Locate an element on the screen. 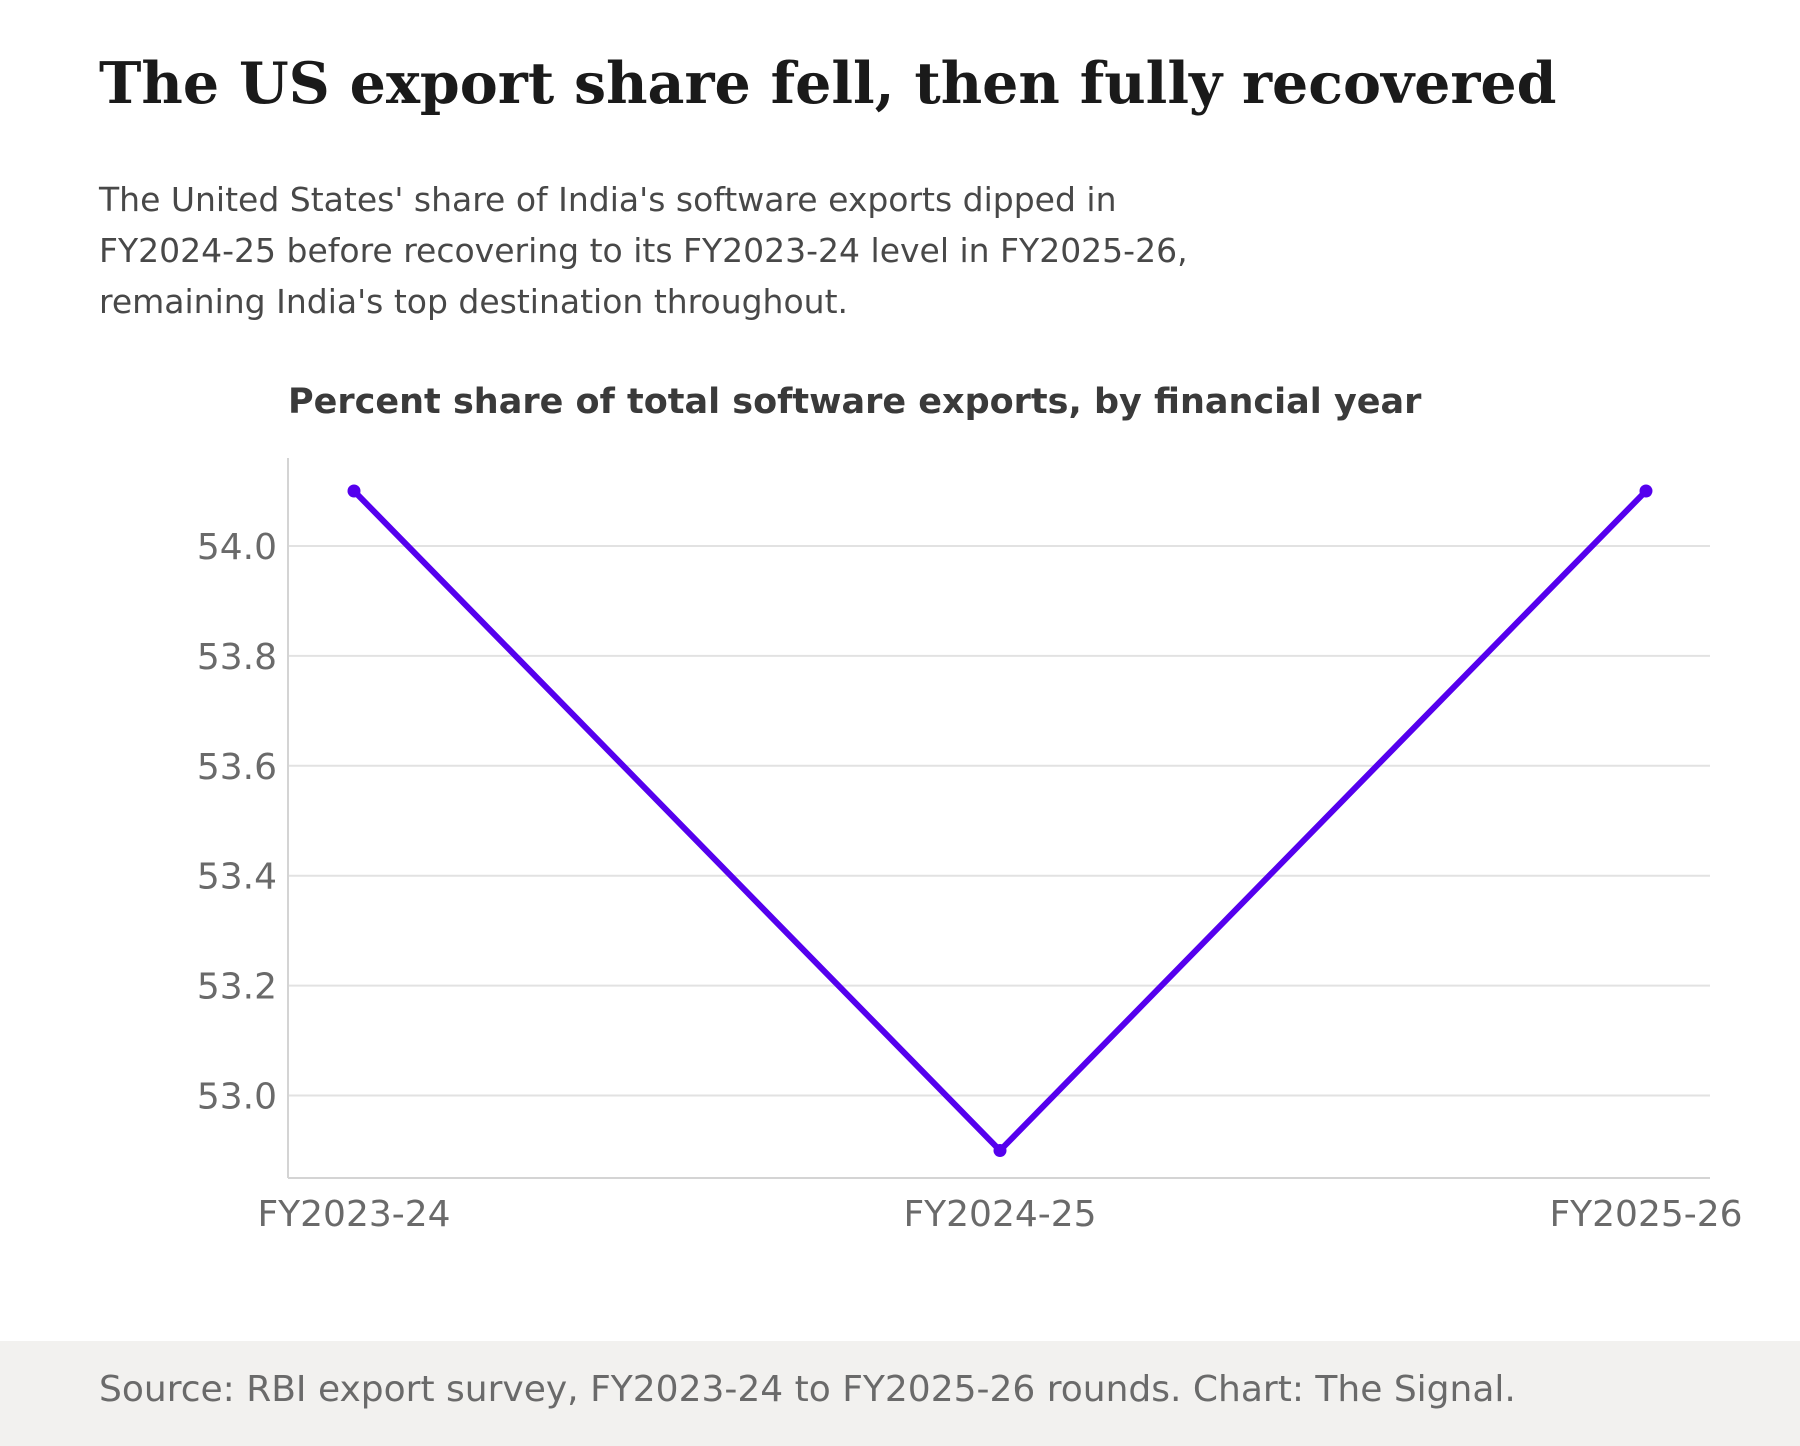  x-tick-label: FY2023-24 is located at coordinates (353, 1214).